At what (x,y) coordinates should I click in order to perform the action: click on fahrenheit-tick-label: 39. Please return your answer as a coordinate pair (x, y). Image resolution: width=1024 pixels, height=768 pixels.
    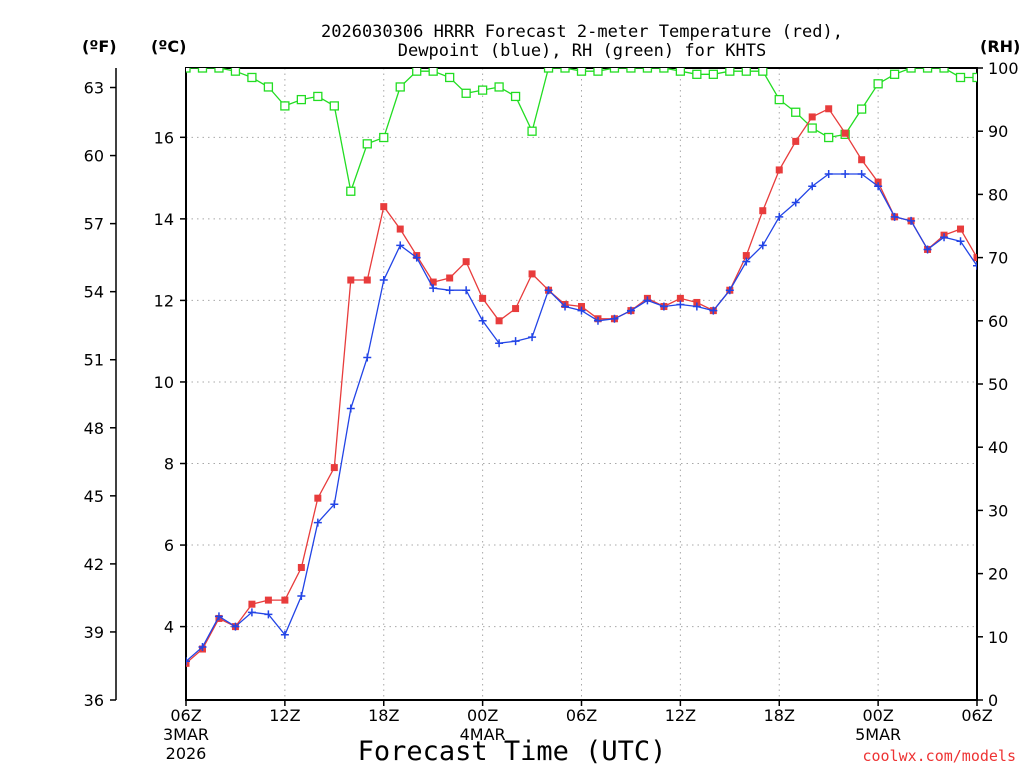
    Looking at the image, I should click on (94, 632).